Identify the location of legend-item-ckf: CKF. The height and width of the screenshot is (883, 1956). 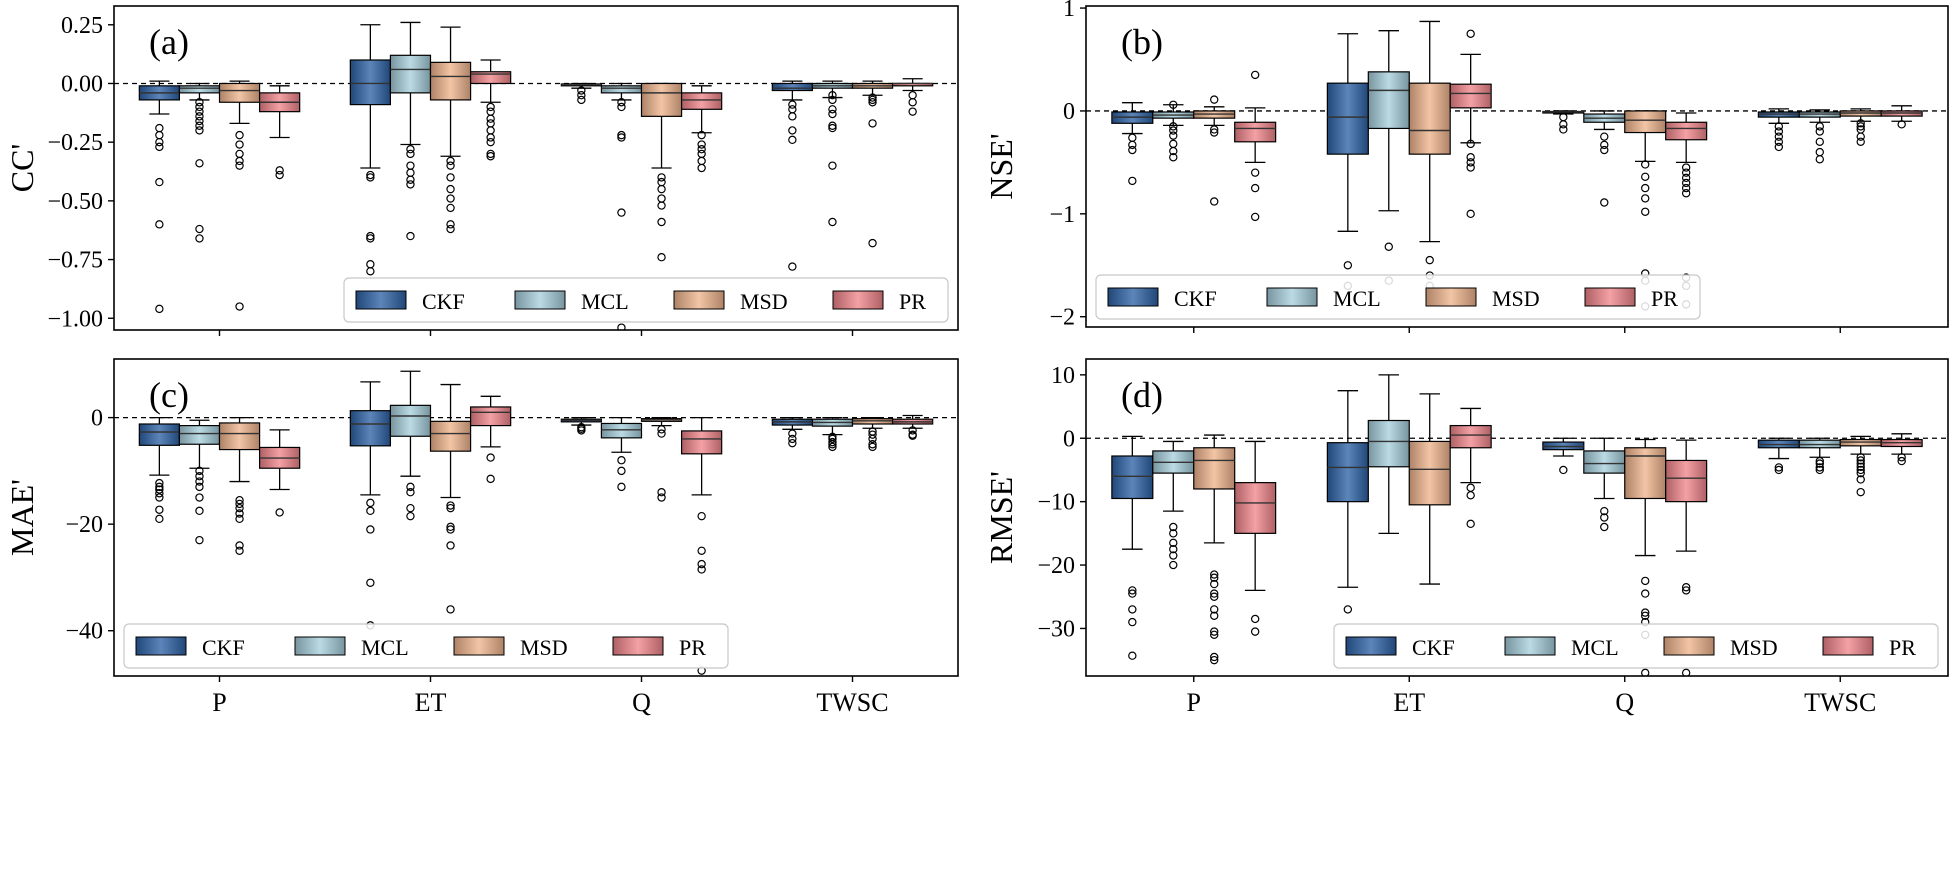
(410, 301).